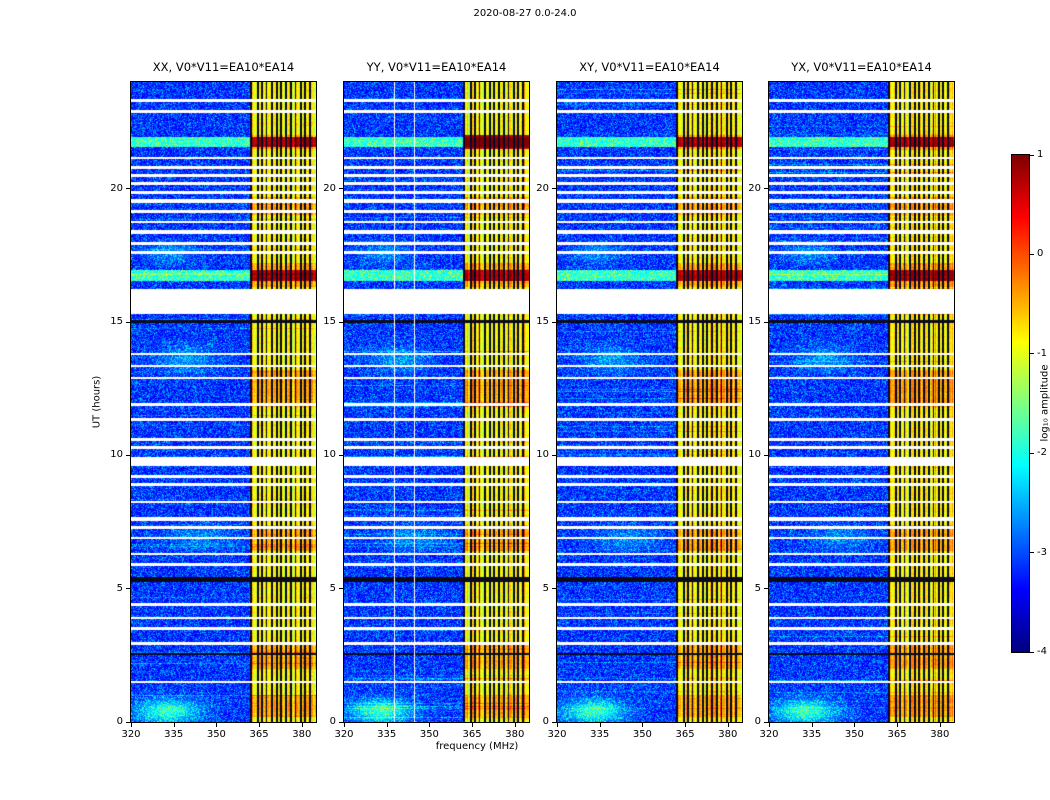 The height and width of the screenshot is (800, 1050). What do you see at coordinates (649, 67) in the screenshot?
I see `panel-title-XY: XY, V0*V11=EA10*EA14` at bounding box center [649, 67].